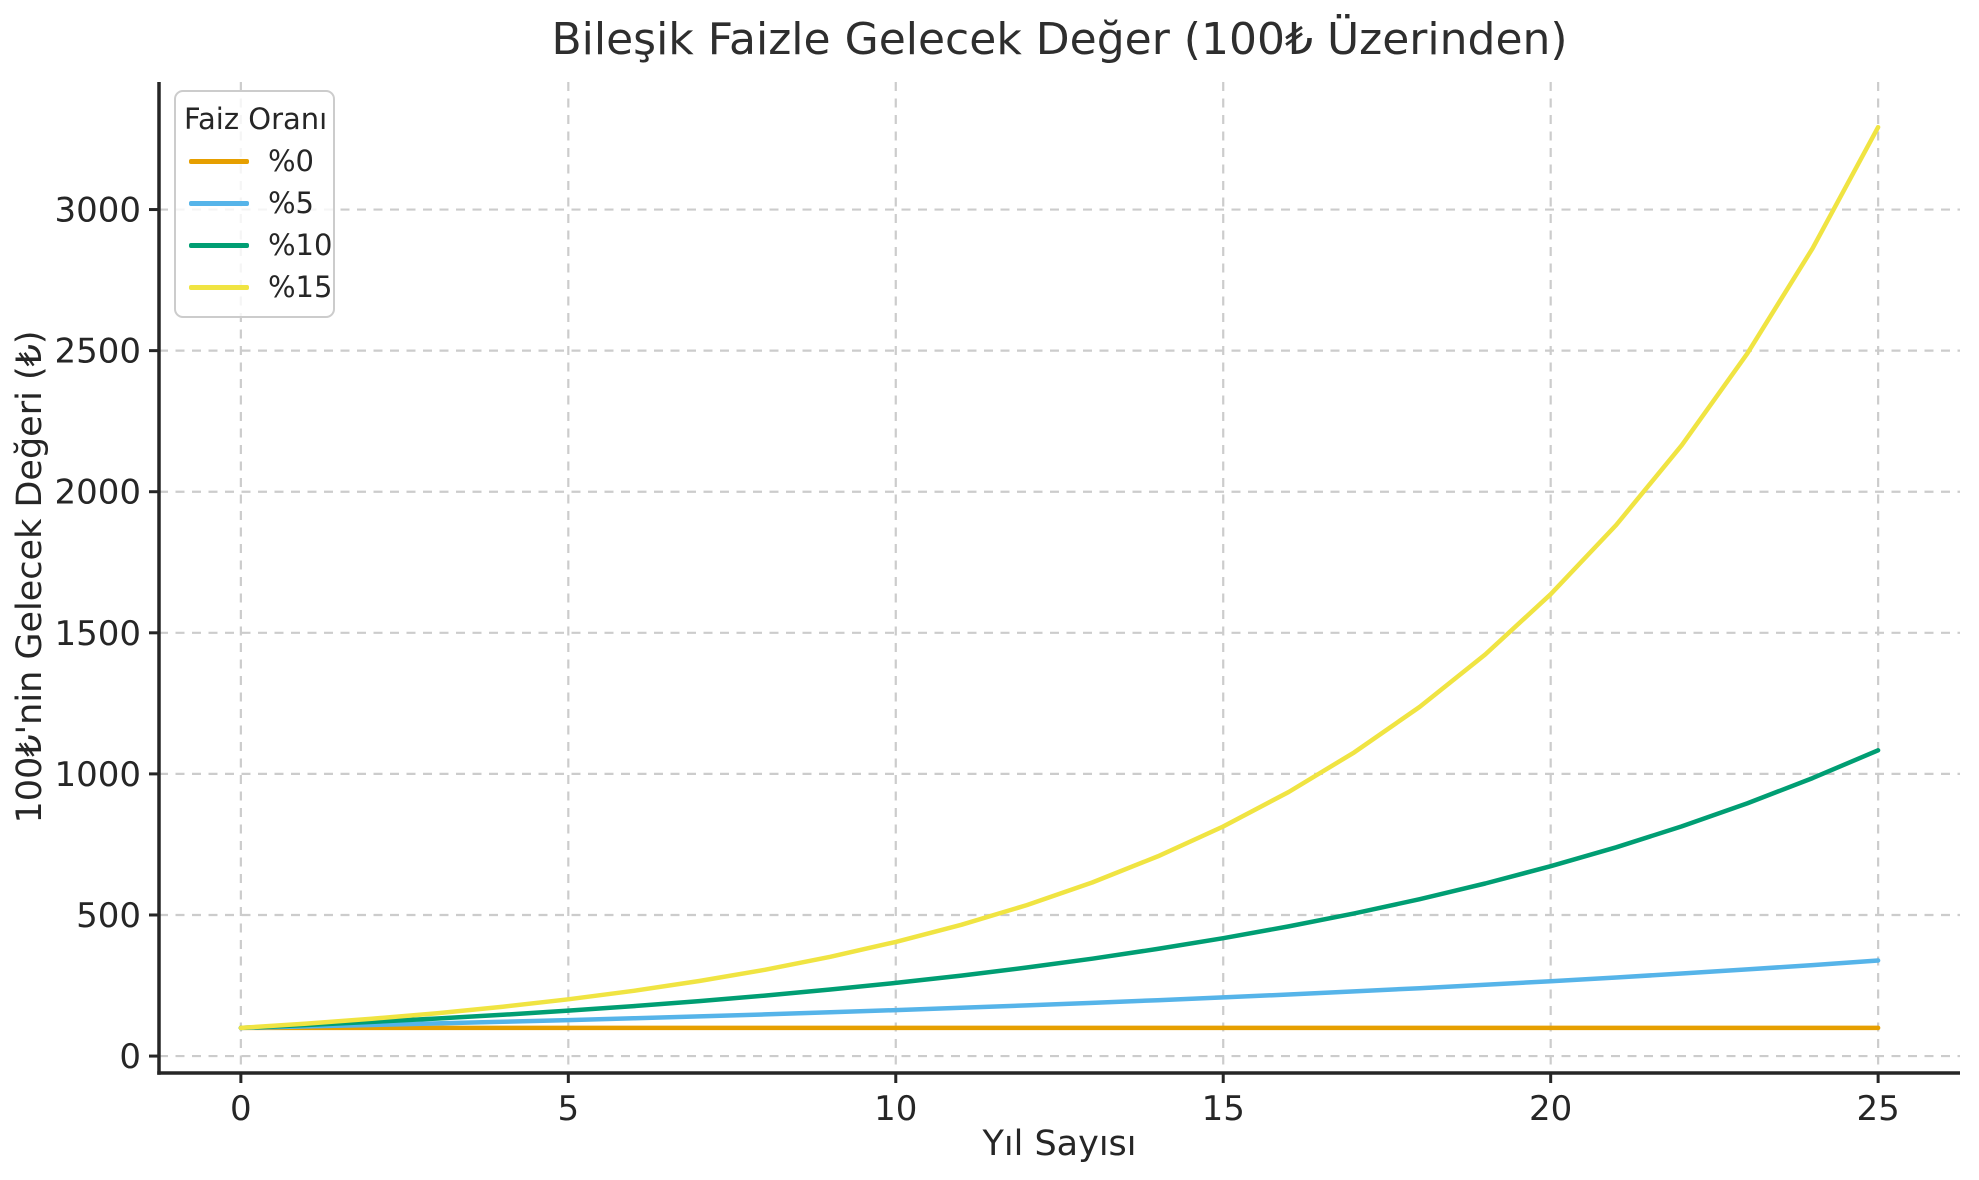 This screenshot has width=1979, height=1180. I want to click on legend-item-label: %15, so click(300, 287).